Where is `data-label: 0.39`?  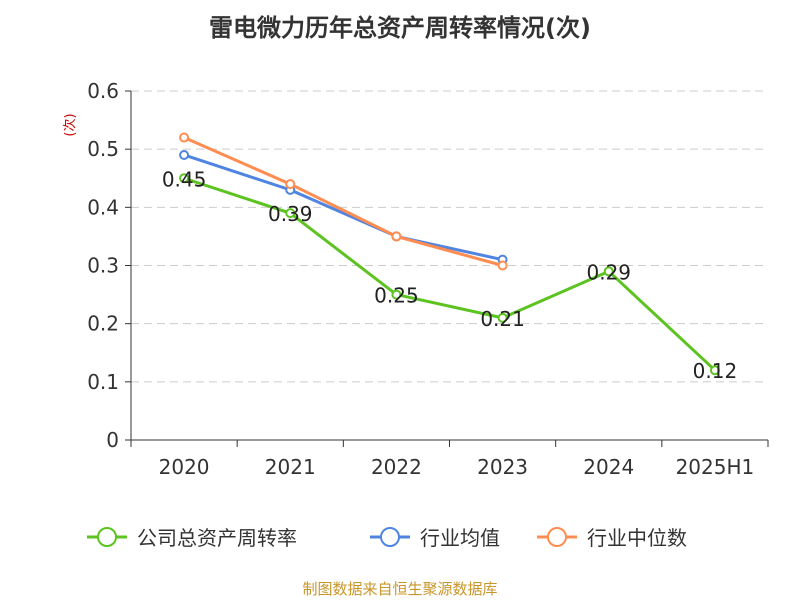 data-label: 0.39 is located at coordinates (290, 214).